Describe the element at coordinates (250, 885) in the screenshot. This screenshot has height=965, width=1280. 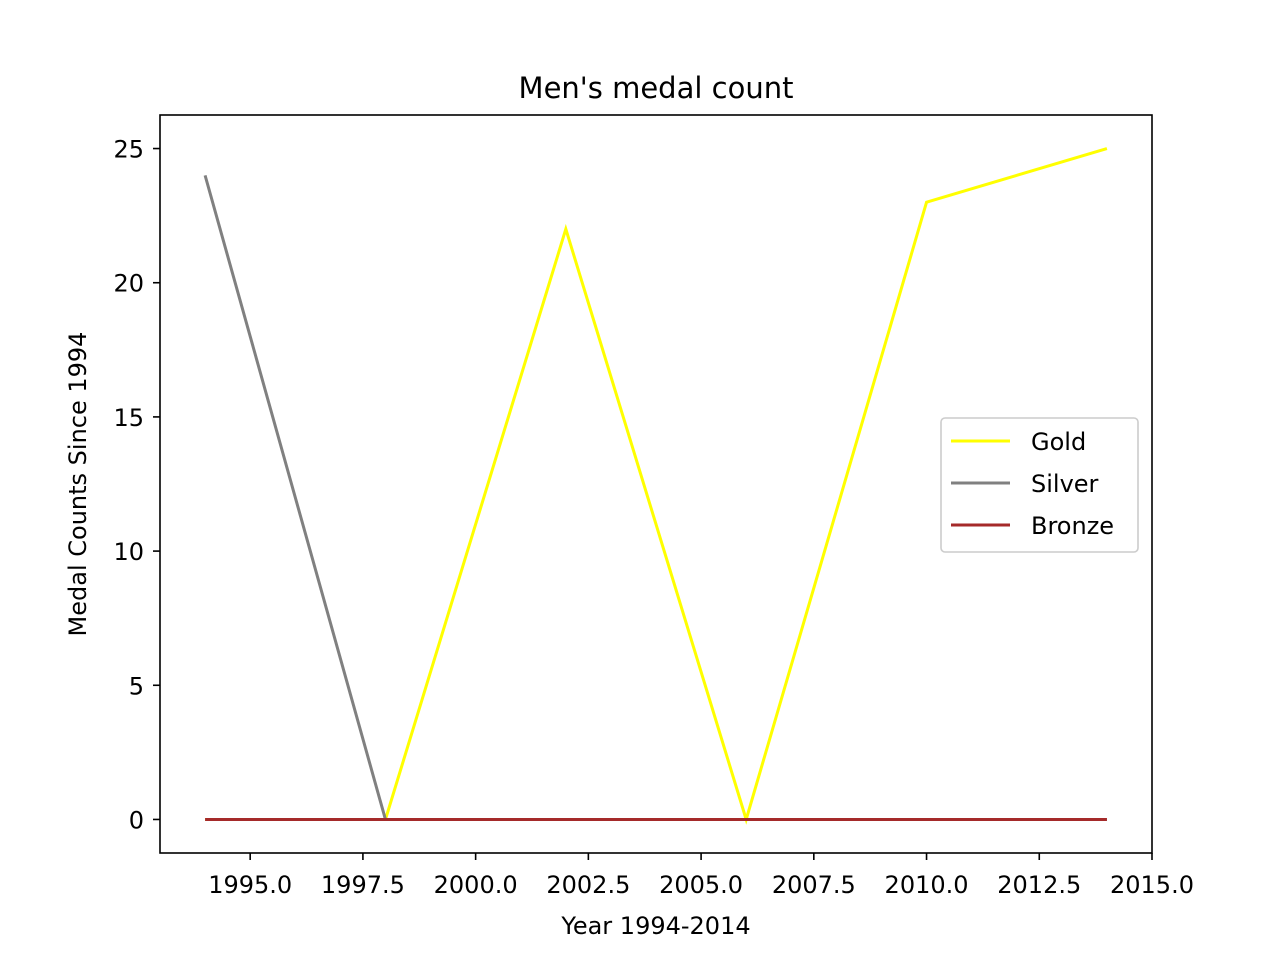
I see `x-tick-label: 1995.0` at that location.